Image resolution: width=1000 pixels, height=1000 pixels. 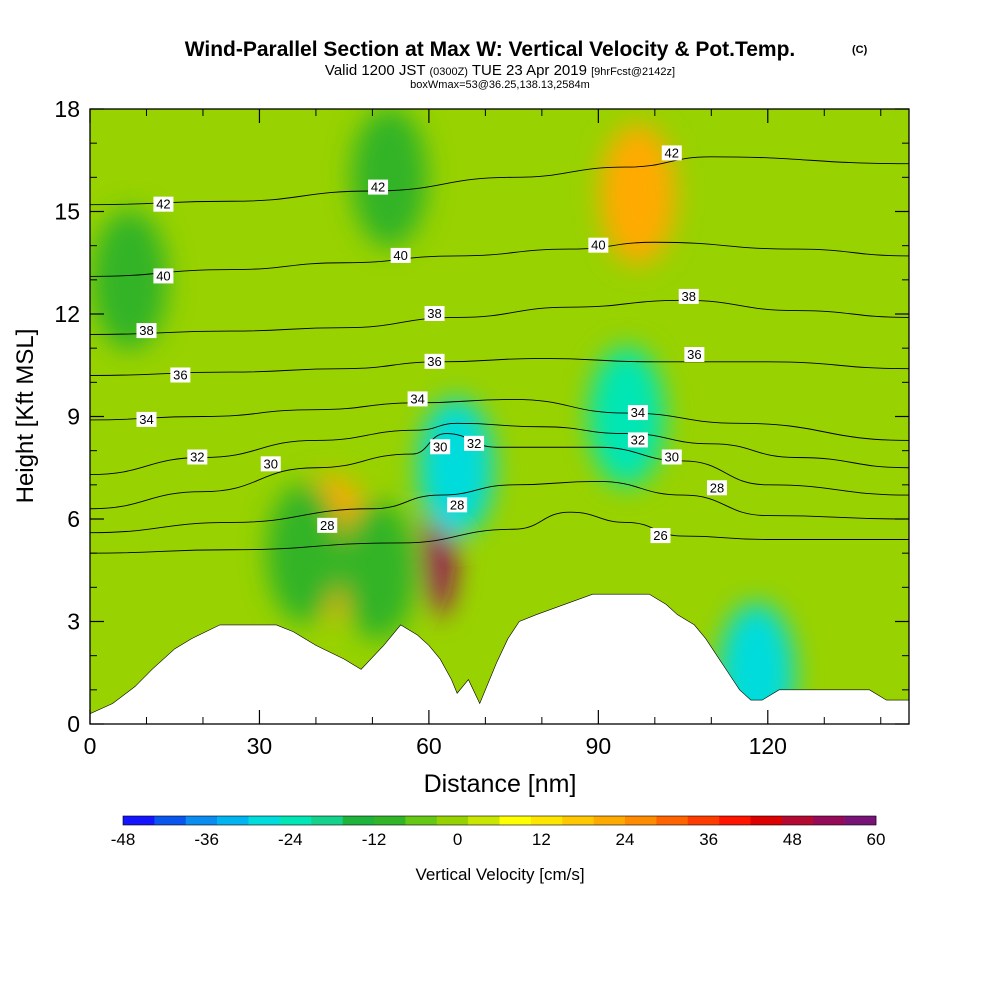 What do you see at coordinates (260, 746) in the screenshot?
I see `x-tick-label: 30` at bounding box center [260, 746].